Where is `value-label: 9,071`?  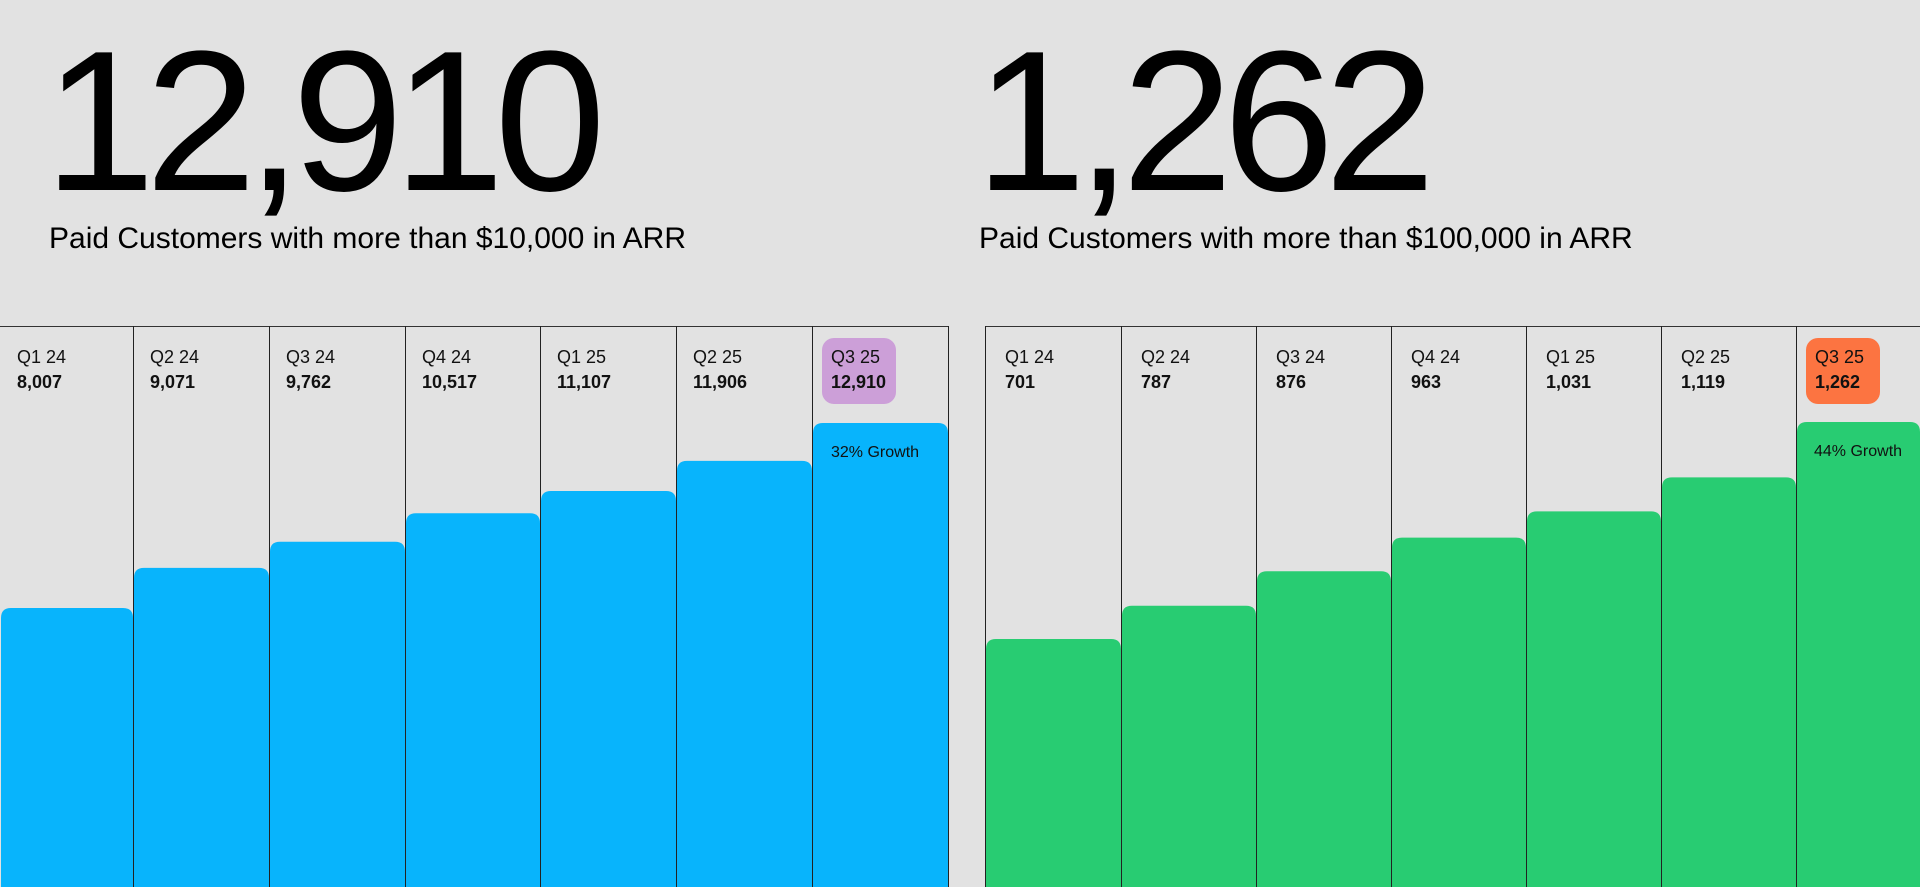 value-label: 9,071 is located at coordinates (172, 382).